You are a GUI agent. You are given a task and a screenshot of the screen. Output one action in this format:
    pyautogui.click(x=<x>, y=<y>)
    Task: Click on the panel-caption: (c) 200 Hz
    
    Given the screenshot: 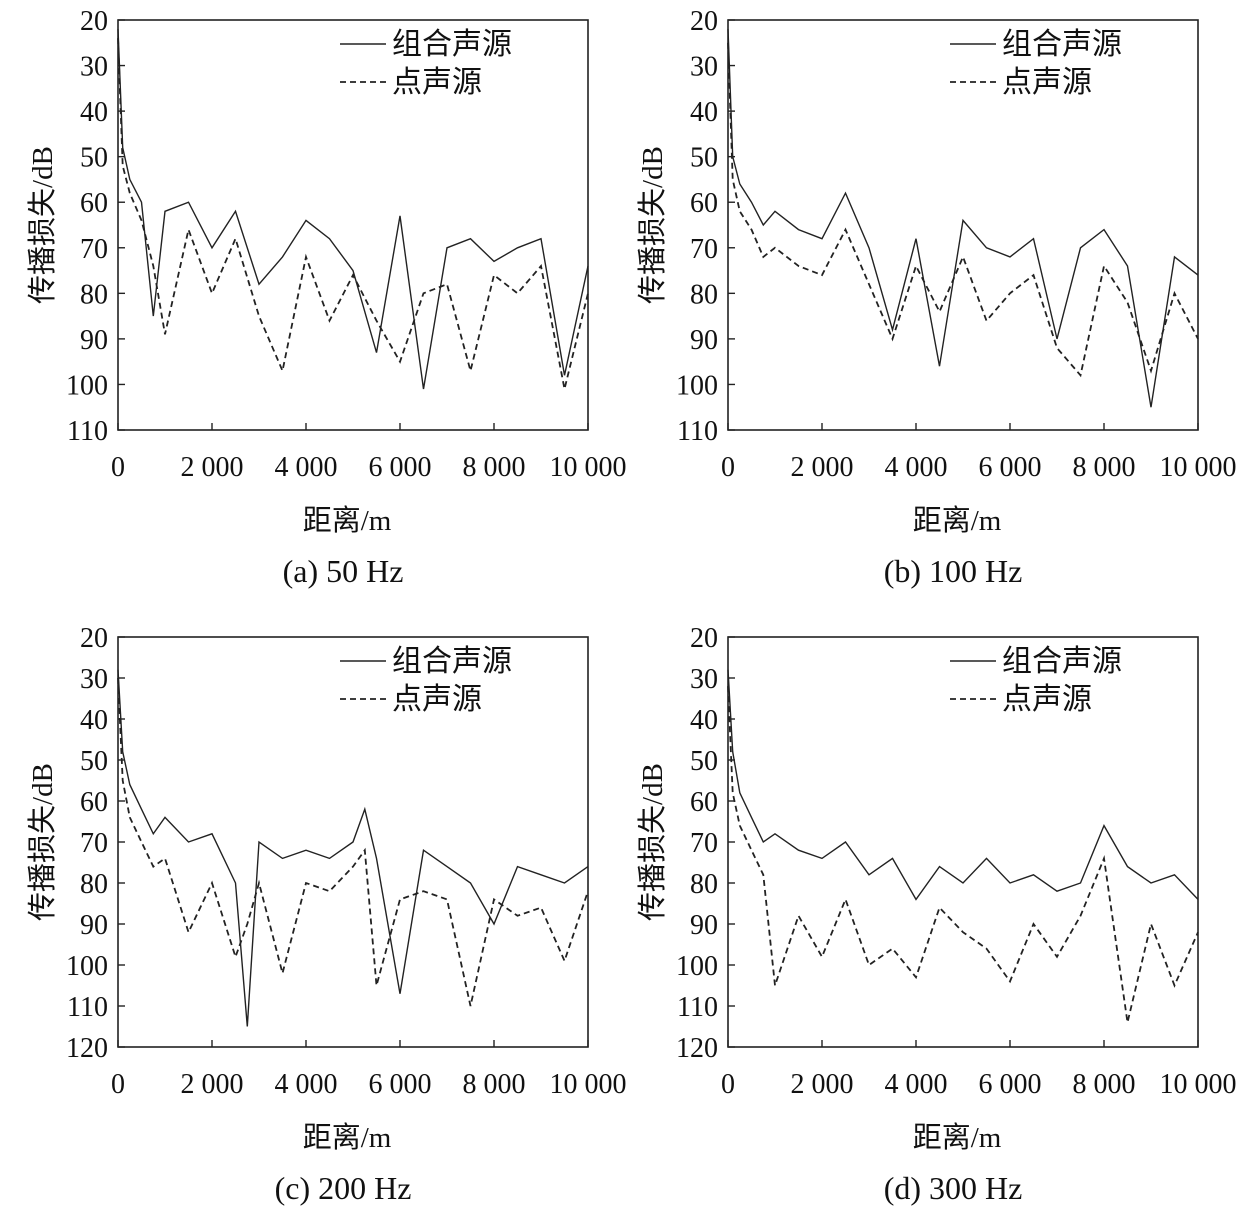 What is the action you would take?
    pyautogui.click(x=343, y=1188)
    